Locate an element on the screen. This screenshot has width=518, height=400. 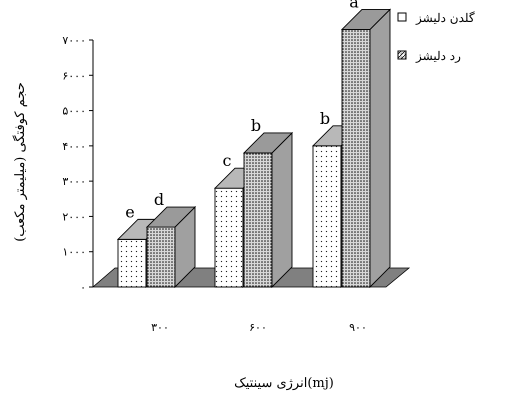
x-axis: ۳۰۰ ۶۰۰ ۹۰۰ is located at coordinates (259, 327).